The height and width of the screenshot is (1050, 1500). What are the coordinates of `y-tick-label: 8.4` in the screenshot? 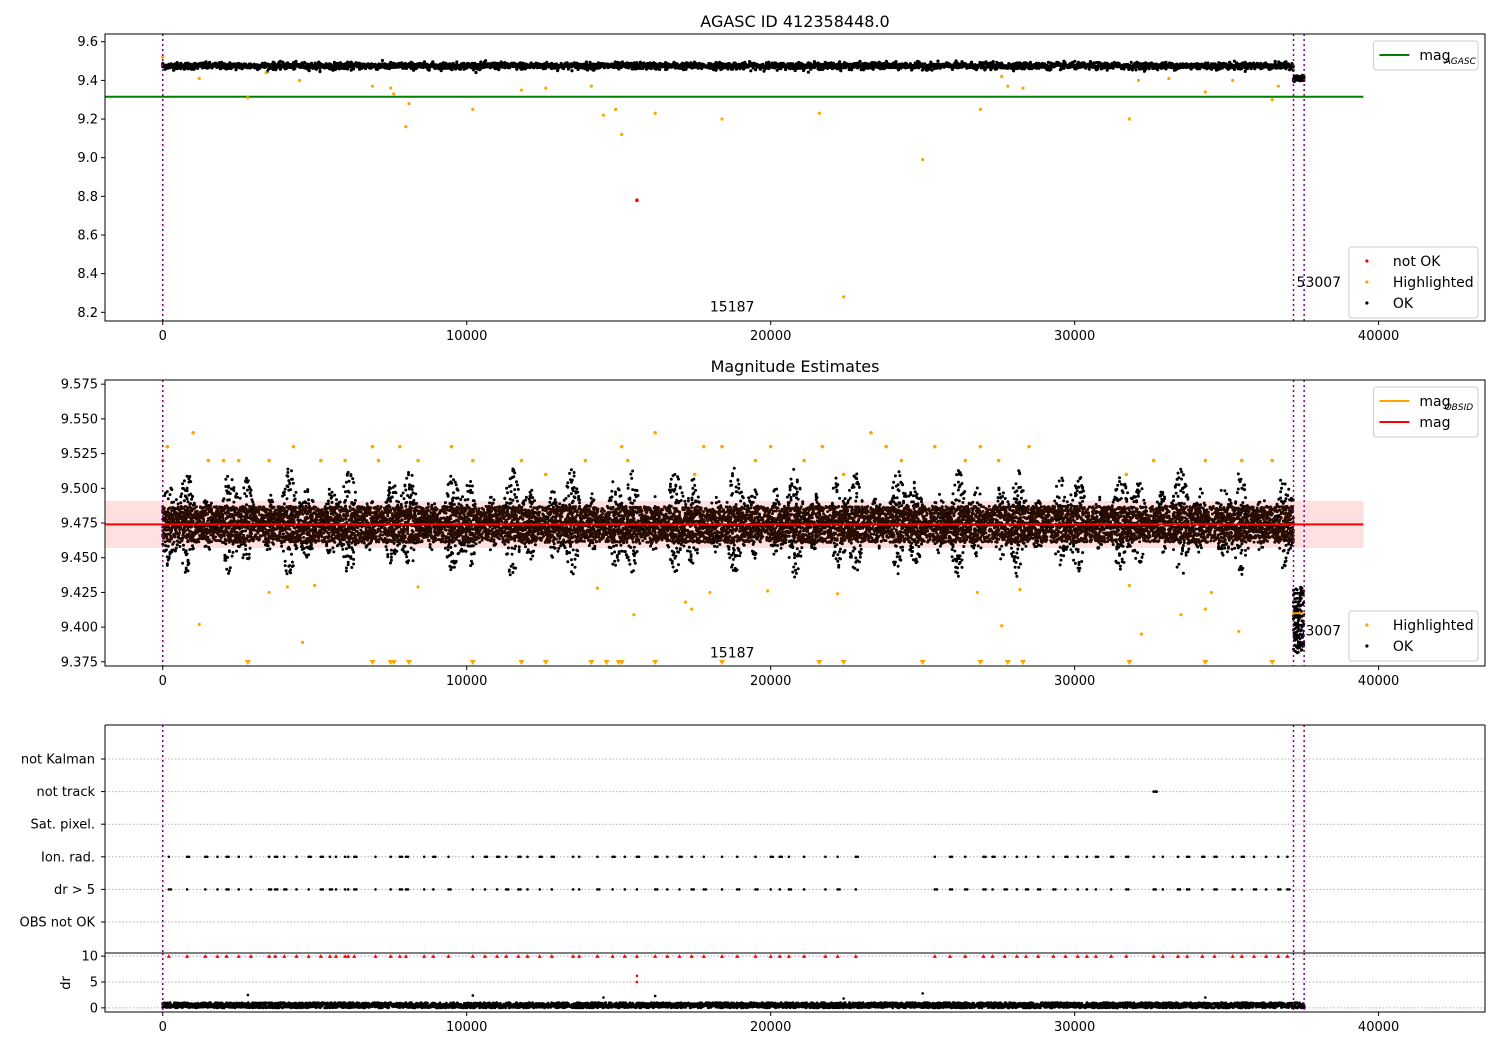 It's located at (87, 274).